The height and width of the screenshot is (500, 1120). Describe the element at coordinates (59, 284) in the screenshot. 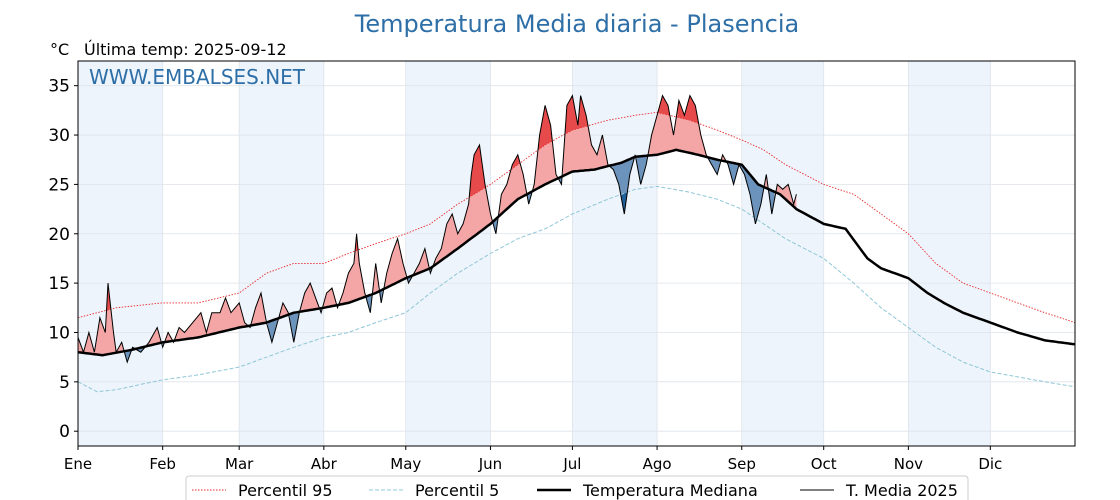

I see `y-tick-label: 15` at that location.